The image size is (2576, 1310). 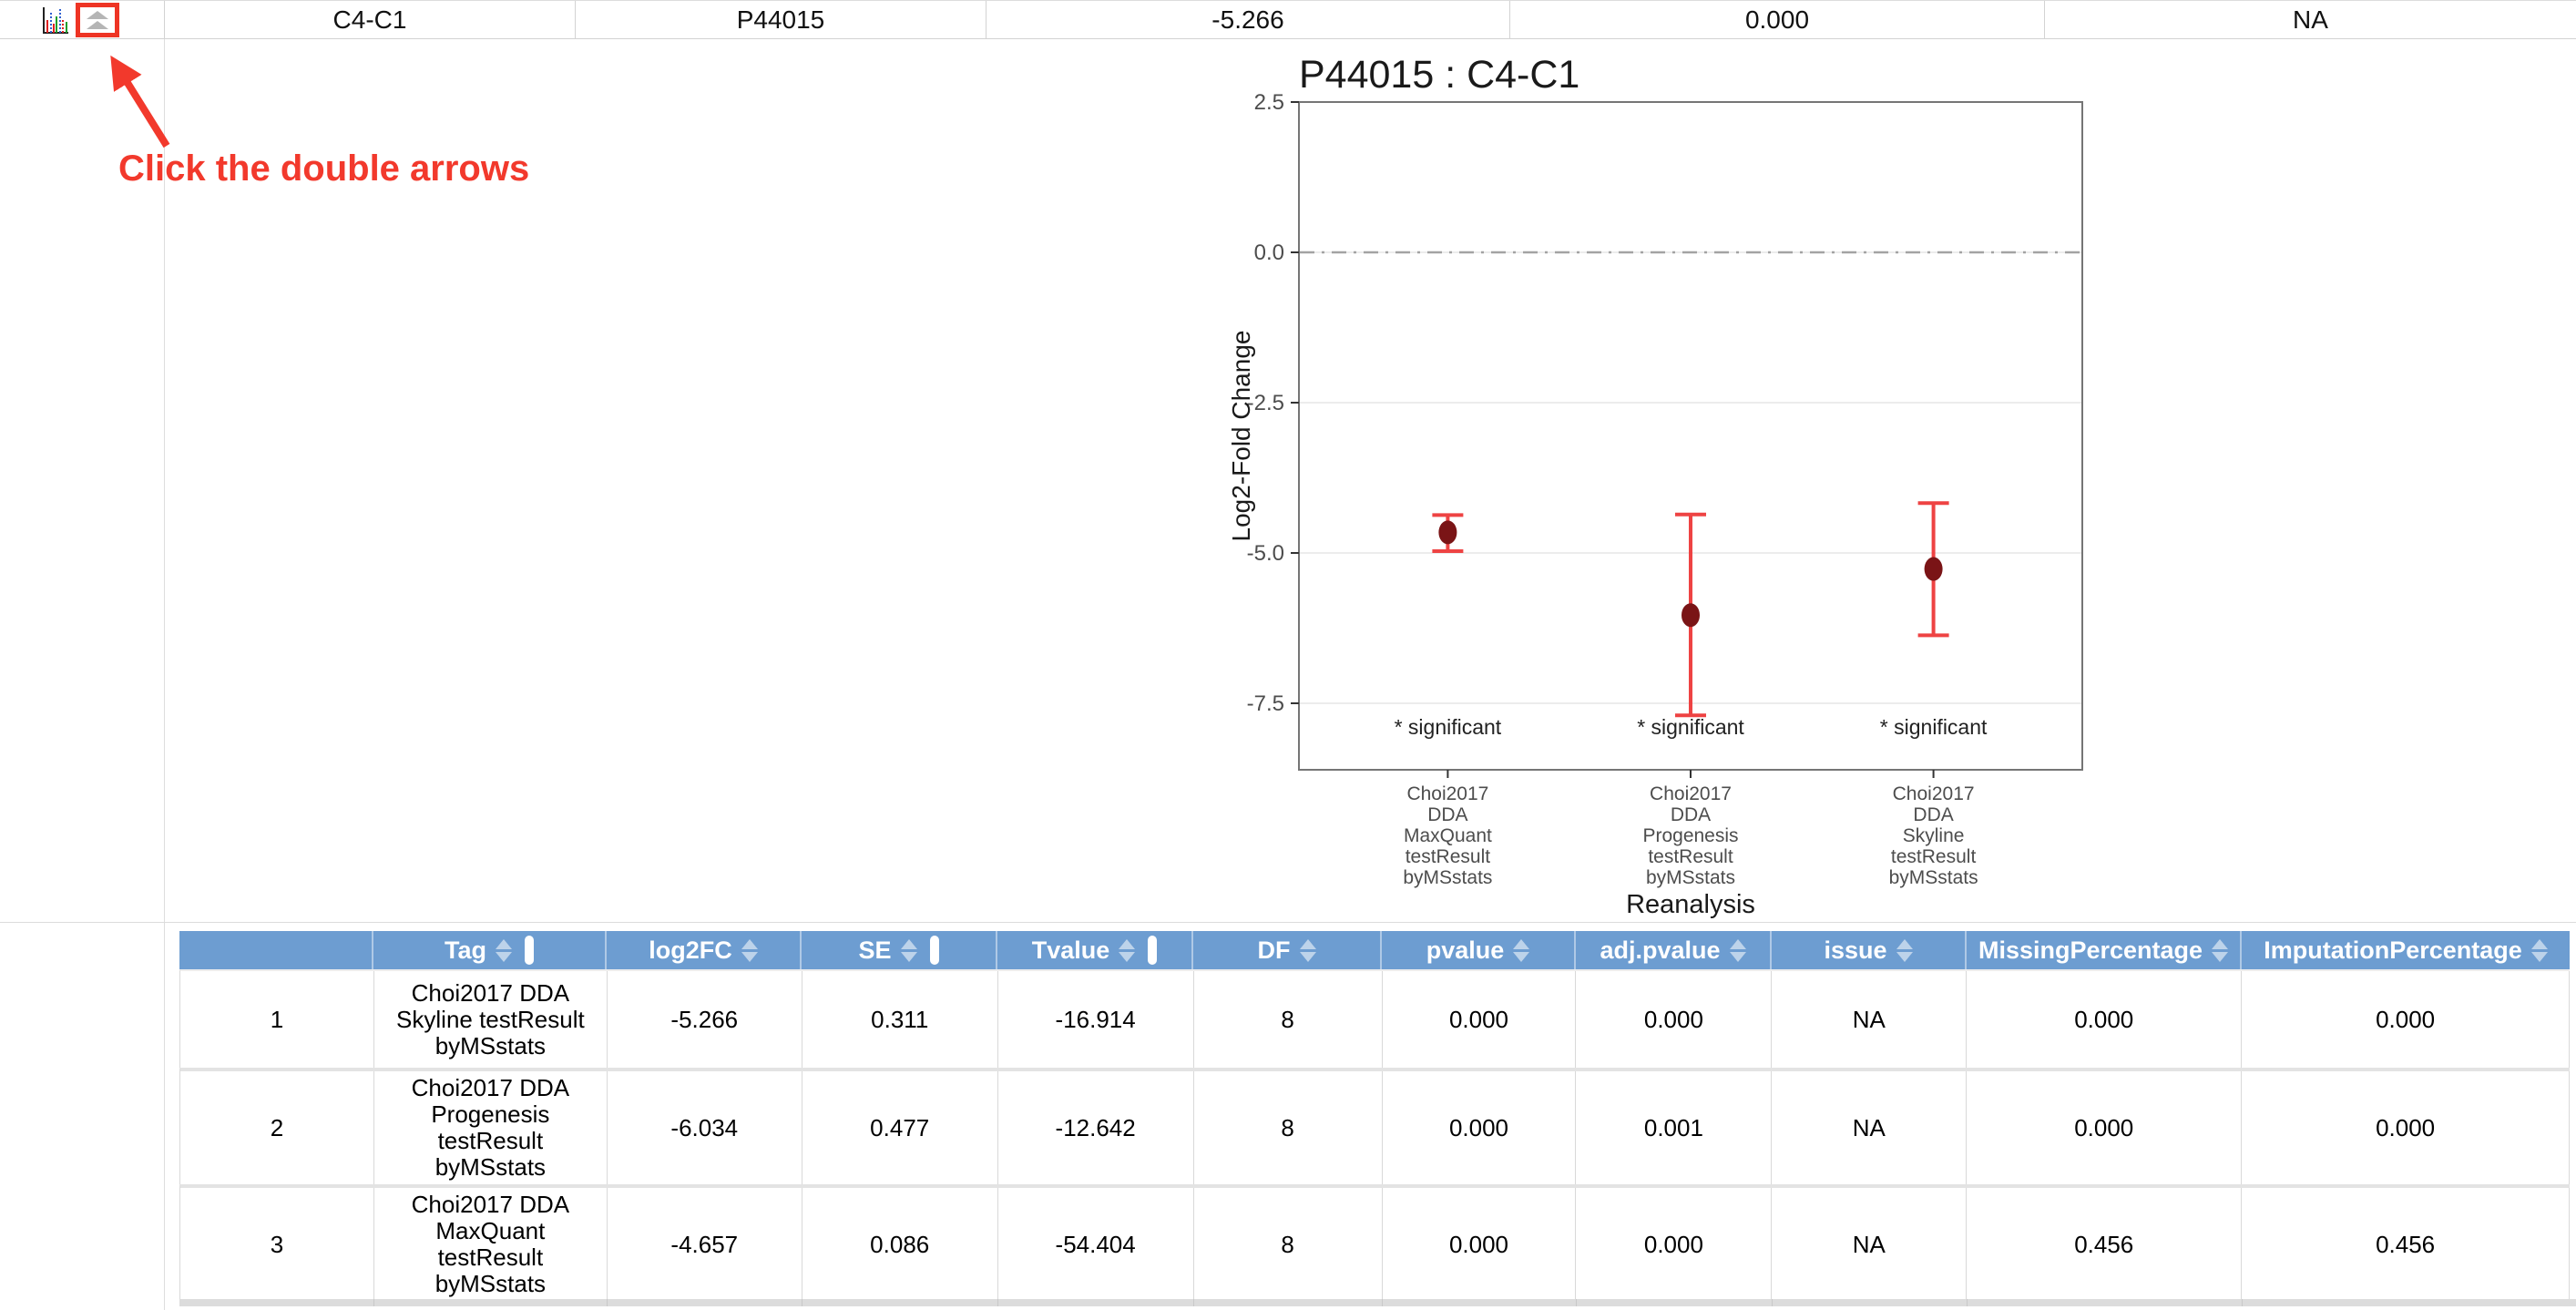 I want to click on expand-row-button, so click(x=98, y=19).